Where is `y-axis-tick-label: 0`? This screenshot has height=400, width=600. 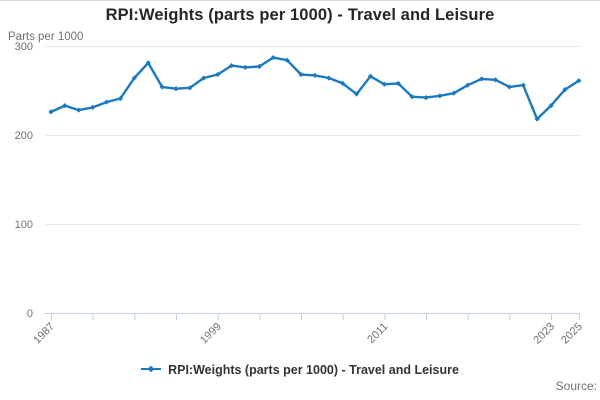
y-axis-tick-label: 0 is located at coordinates (30, 314).